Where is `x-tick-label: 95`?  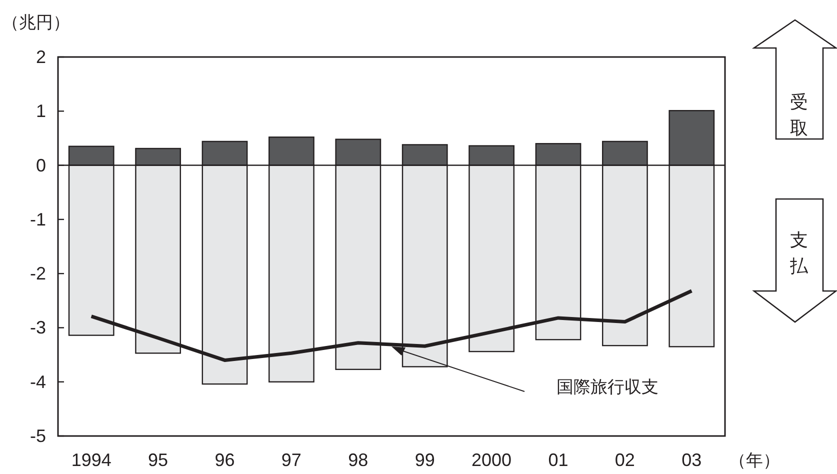
x-tick-label: 95 is located at coordinates (158, 460).